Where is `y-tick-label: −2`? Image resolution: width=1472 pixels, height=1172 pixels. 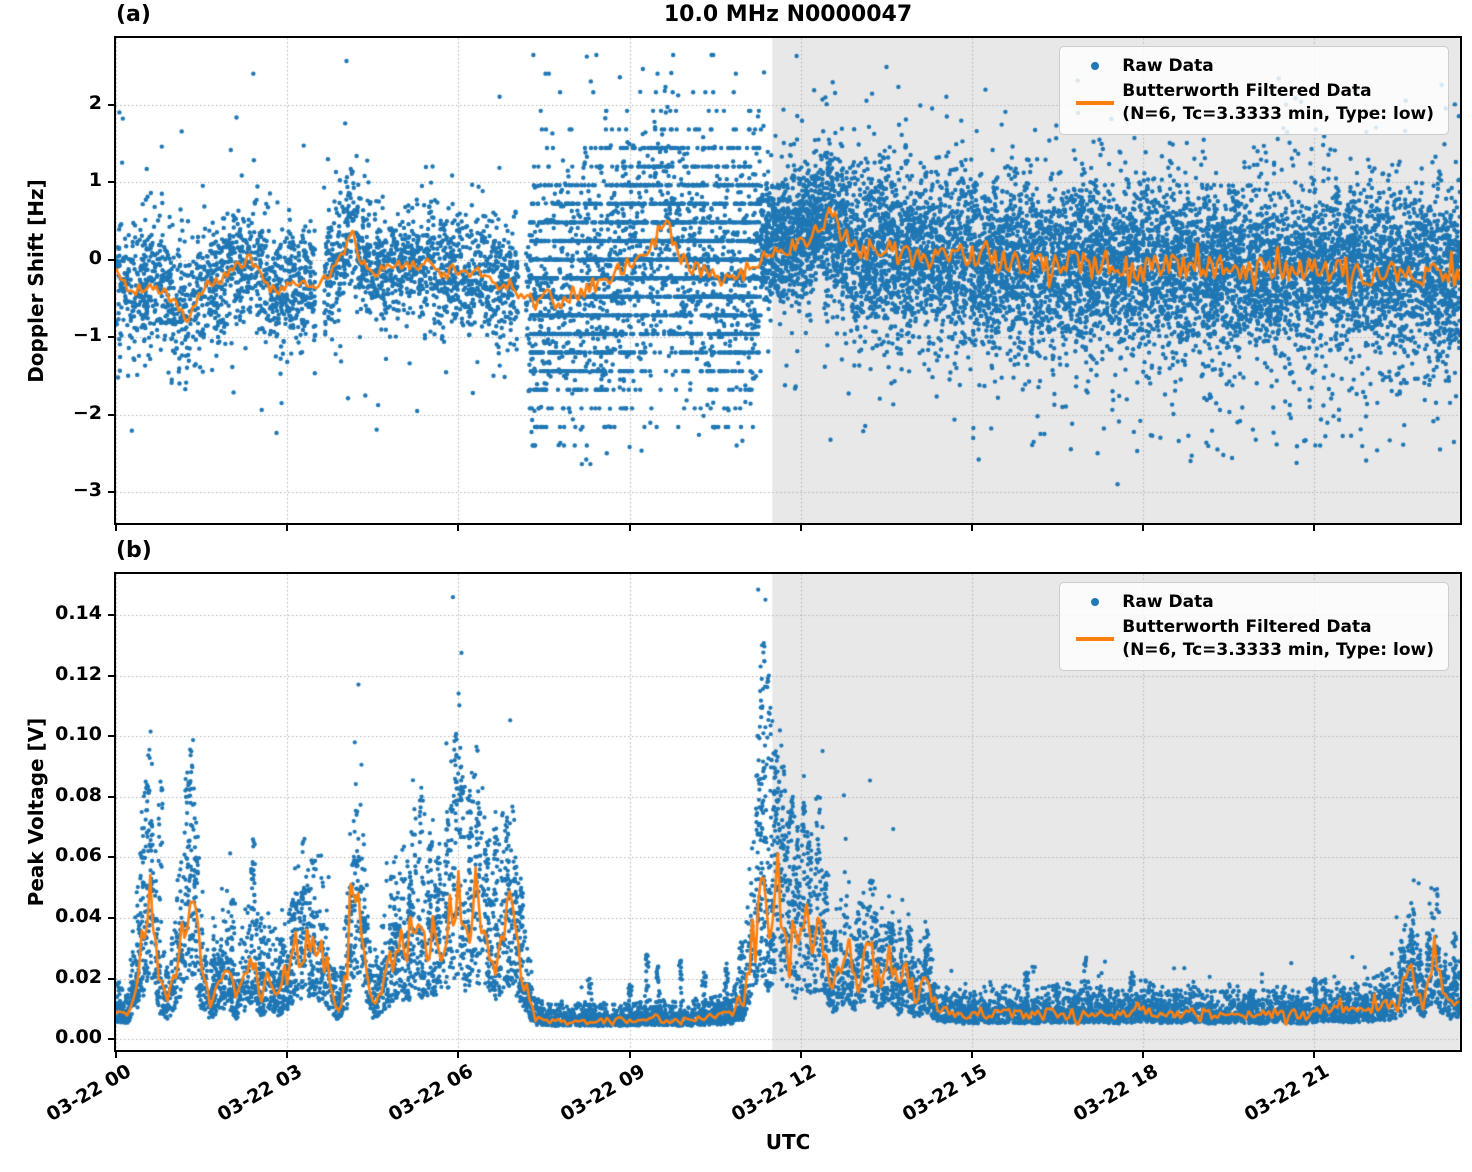 y-tick-label: −2 is located at coordinates (87, 412).